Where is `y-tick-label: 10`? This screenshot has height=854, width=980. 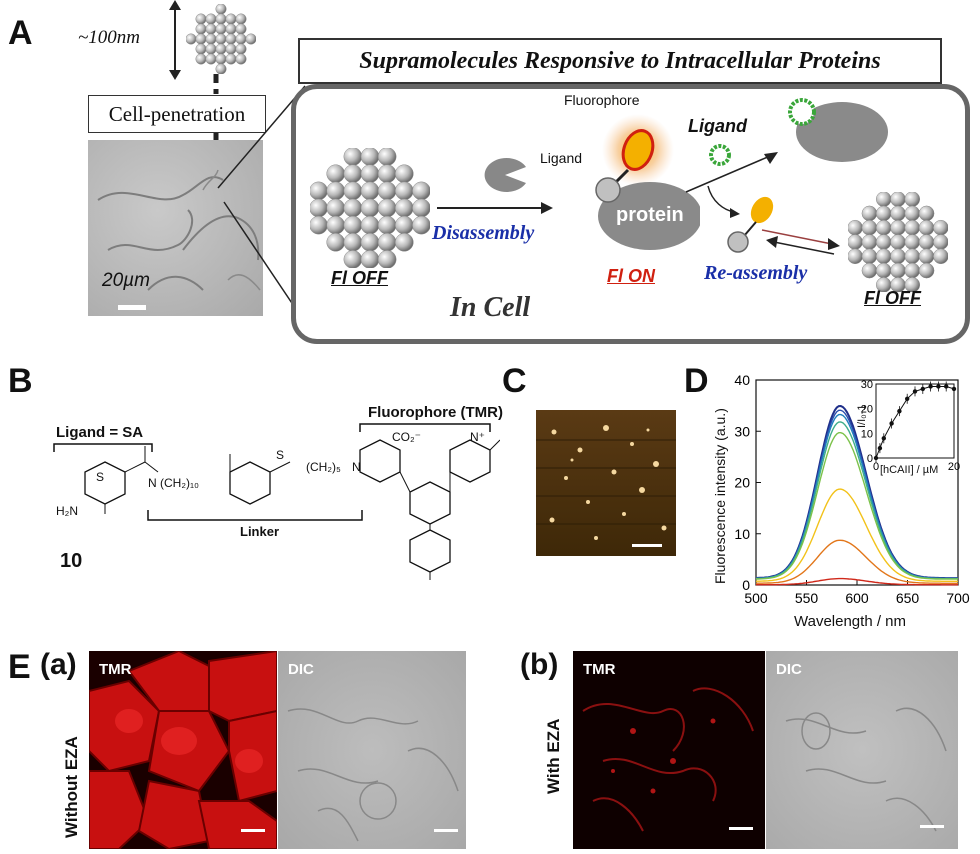 y-tick-label: 10 is located at coordinates (742, 534).